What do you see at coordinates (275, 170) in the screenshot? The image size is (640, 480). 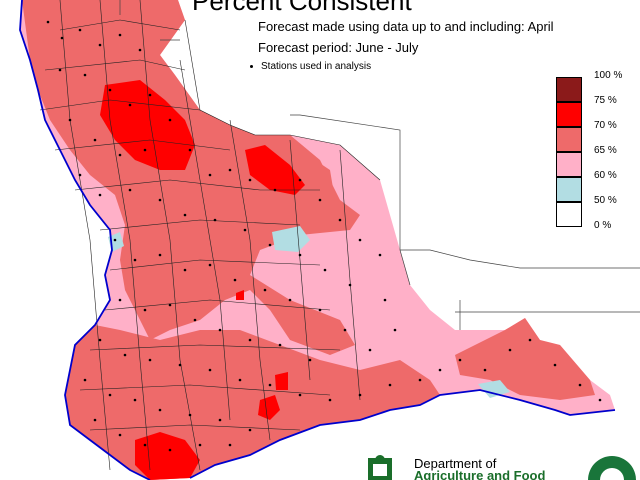 I see `zone-70-east` at bounding box center [275, 170].